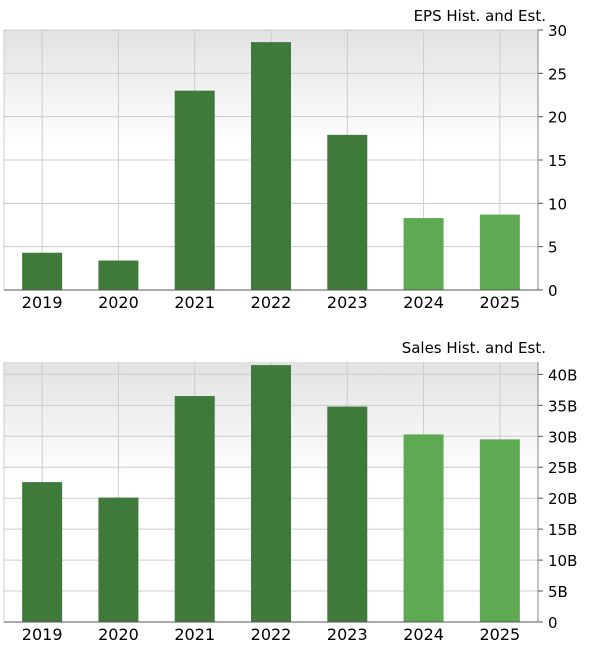  Describe the element at coordinates (499, 634) in the screenshot. I see `sales-xtick-label: 2025` at that location.